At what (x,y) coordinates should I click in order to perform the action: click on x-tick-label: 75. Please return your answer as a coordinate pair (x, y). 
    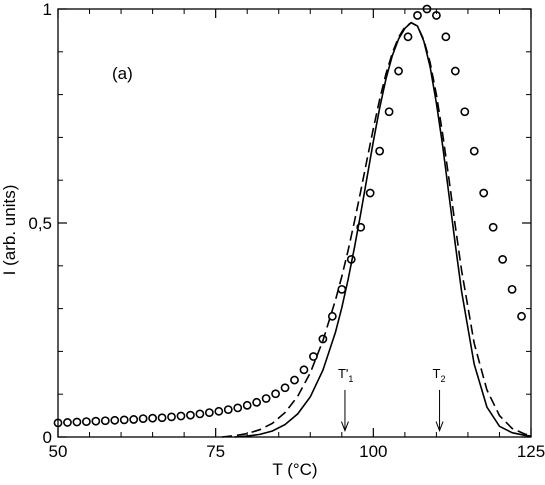
    Looking at the image, I should click on (215, 451).